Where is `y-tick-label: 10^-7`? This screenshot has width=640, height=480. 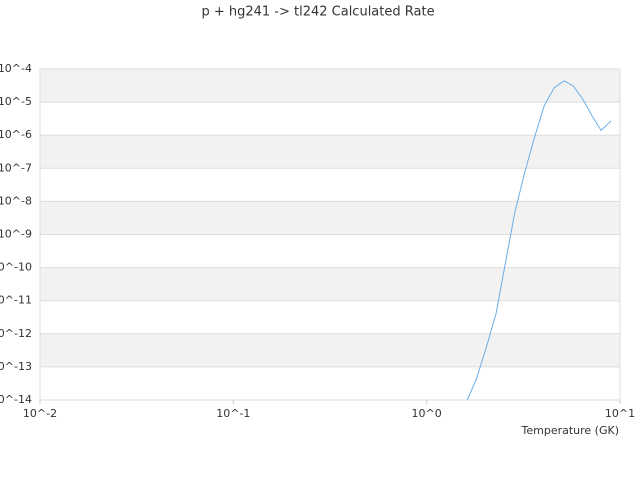
y-tick-label: 10^-7 is located at coordinates (16, 167).